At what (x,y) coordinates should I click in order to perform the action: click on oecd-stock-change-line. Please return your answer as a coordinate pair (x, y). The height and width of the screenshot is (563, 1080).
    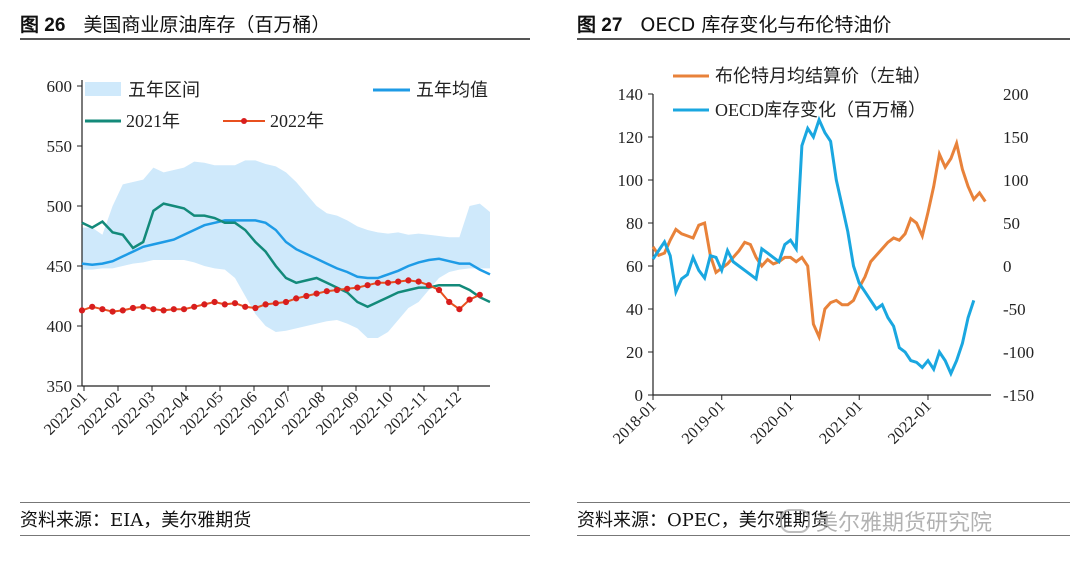
    Looking at the image, I should click on (813, 246).